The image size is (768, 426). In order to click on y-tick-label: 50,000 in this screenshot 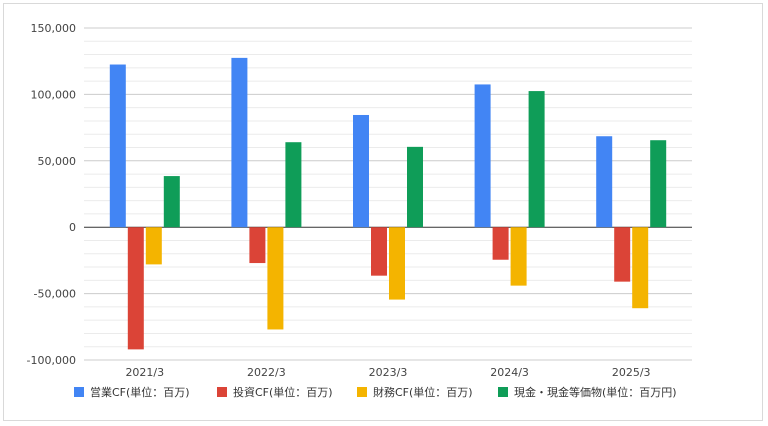, I will do `click(57, 161)`.